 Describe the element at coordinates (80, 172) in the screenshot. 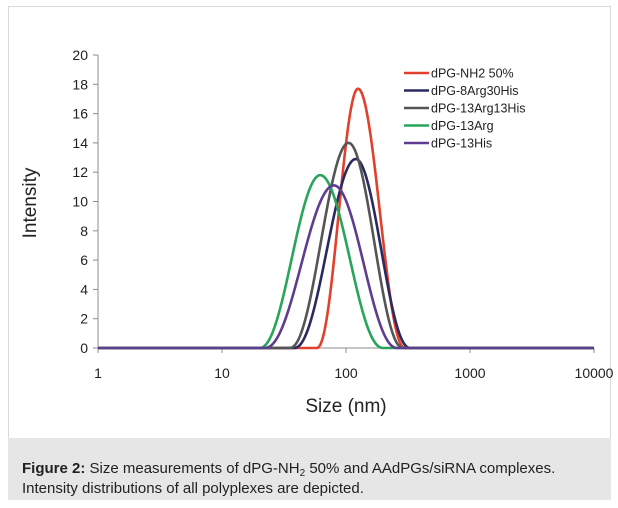

I see `y-tick-label: 12` at that location.